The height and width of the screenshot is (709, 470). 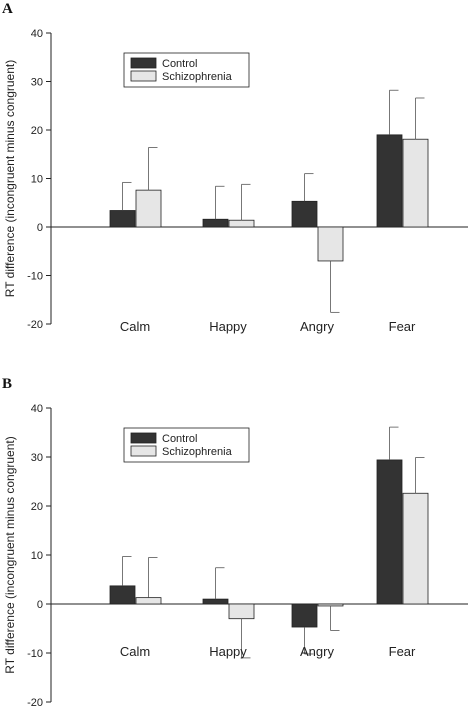 What do you see at coordinates (7, 9) in the screenshot?
I see `panel-label: A` at bounding box center [7, 9].